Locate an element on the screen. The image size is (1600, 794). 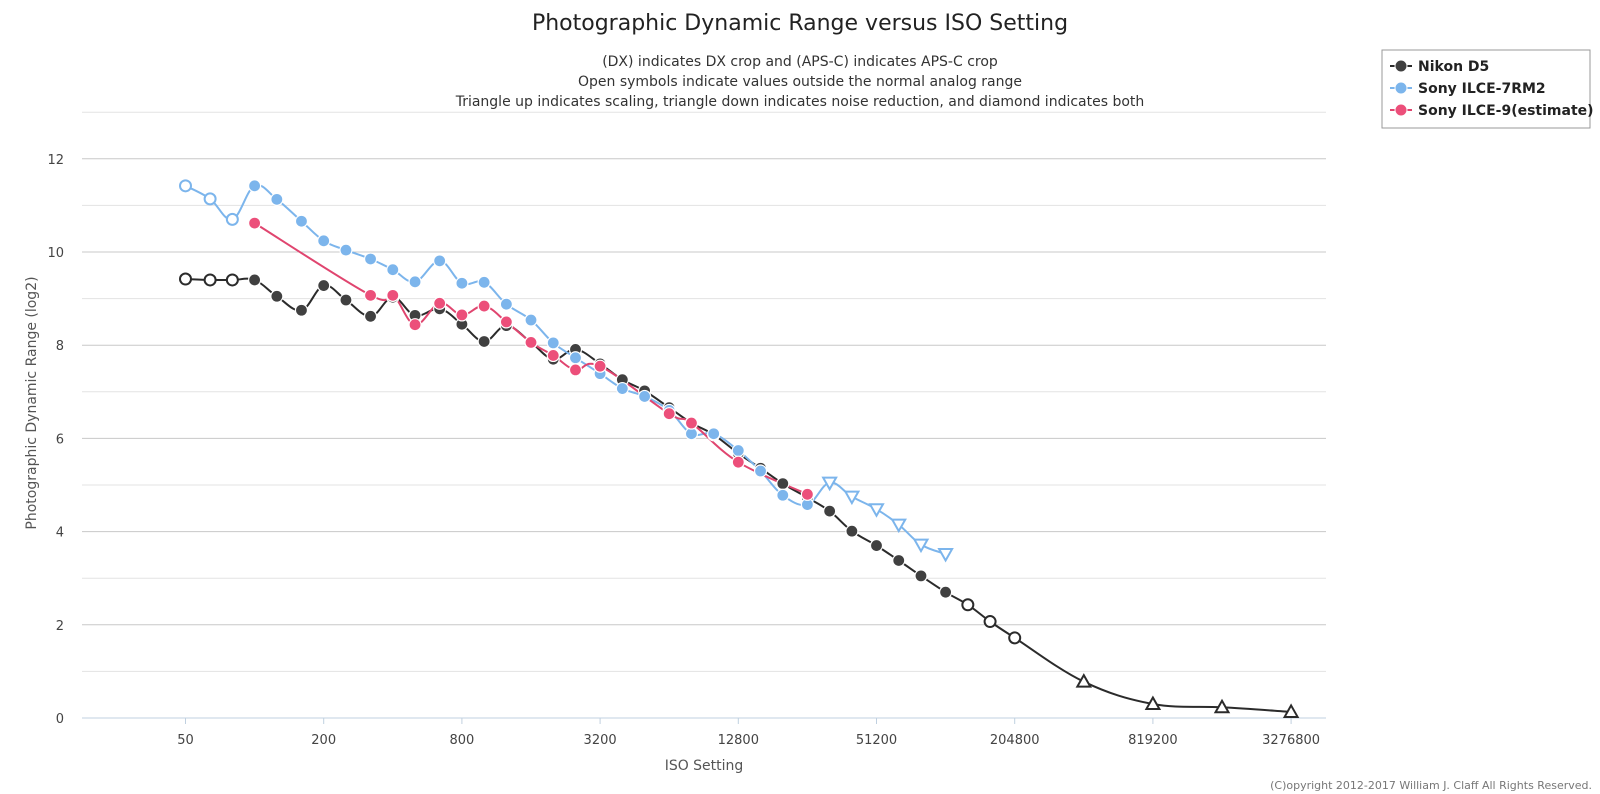
x-tick-label: 204800 is located at coordinates (1015, 740).